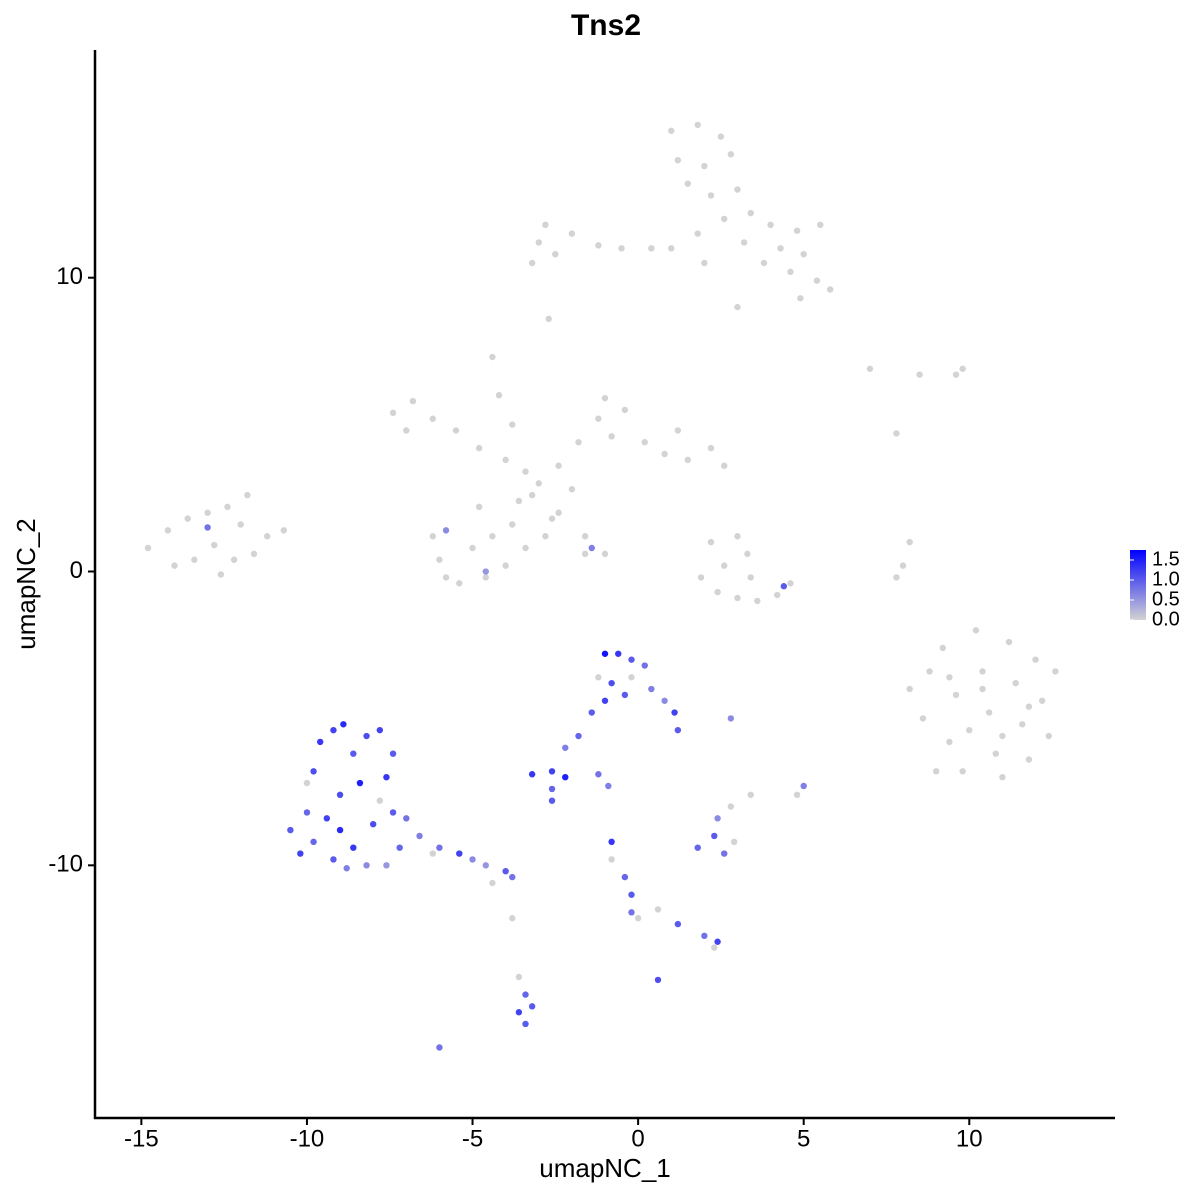 The width and height of the screenshot is (1200, 1200). I want to click on colorbar-label: 0.5, so click(1166, 599).